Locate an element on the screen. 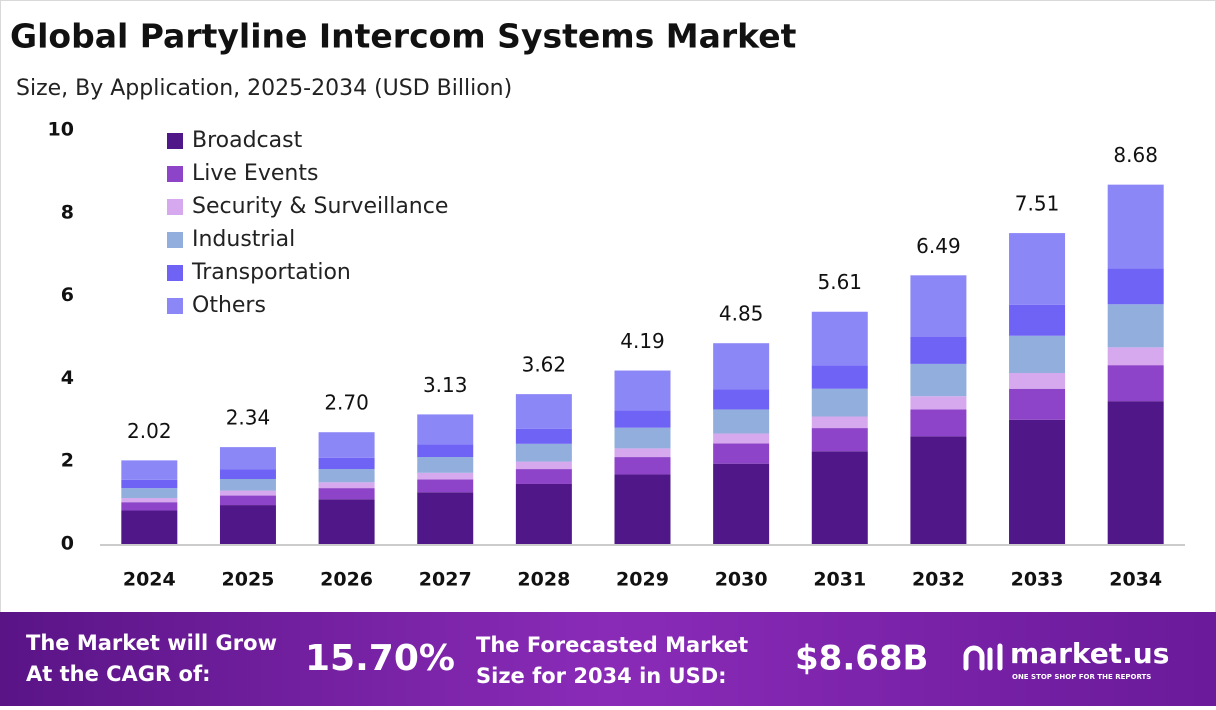 The image size is (1216, 710). y-tick-label: 4 is located at coordinates (67, 378).